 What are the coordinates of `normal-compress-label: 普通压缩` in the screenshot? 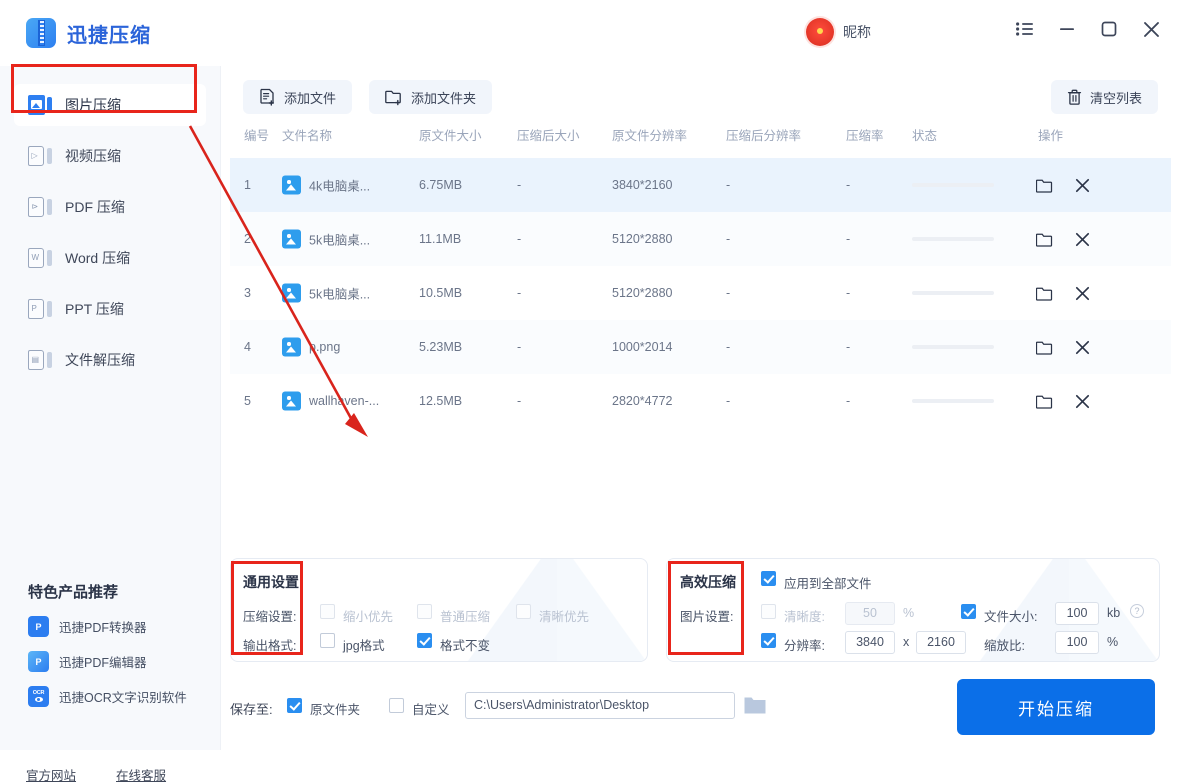 It's located at (465, 617).